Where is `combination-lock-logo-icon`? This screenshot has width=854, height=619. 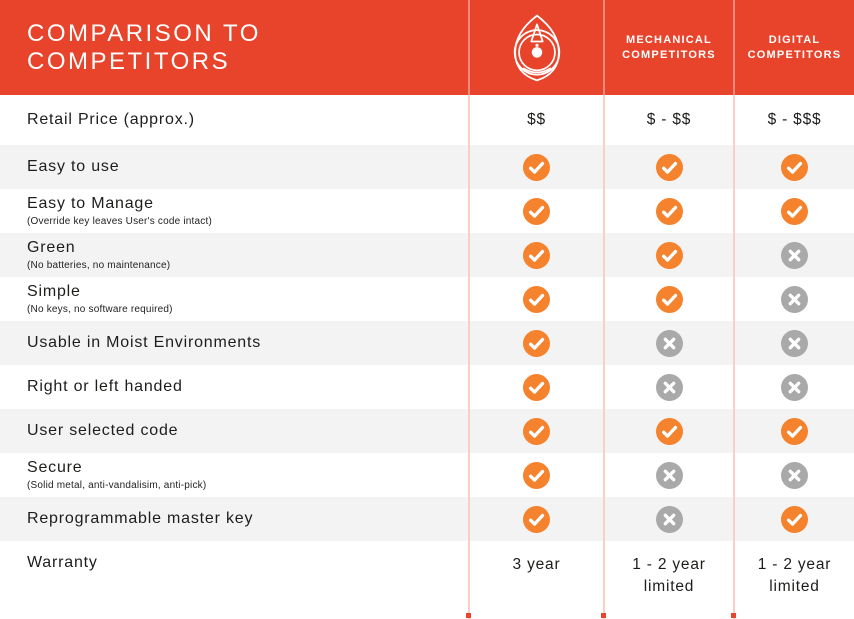
combination-lock-logo-icon is located at coordinates (536, 47).